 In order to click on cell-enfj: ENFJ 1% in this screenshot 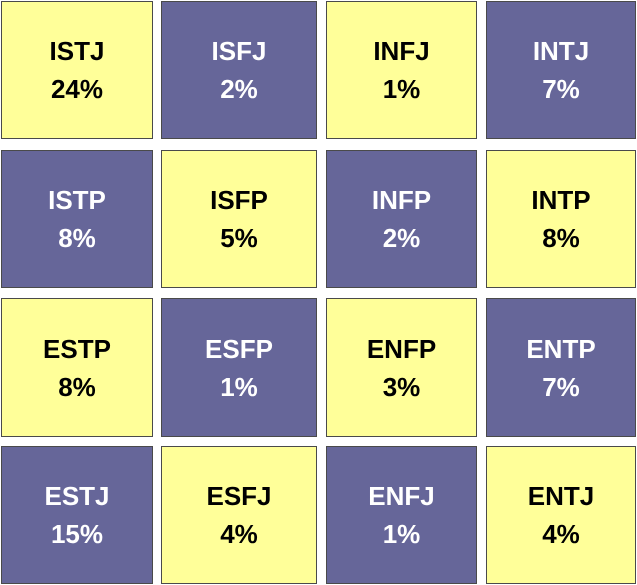, I will do `click(401, 515)`.